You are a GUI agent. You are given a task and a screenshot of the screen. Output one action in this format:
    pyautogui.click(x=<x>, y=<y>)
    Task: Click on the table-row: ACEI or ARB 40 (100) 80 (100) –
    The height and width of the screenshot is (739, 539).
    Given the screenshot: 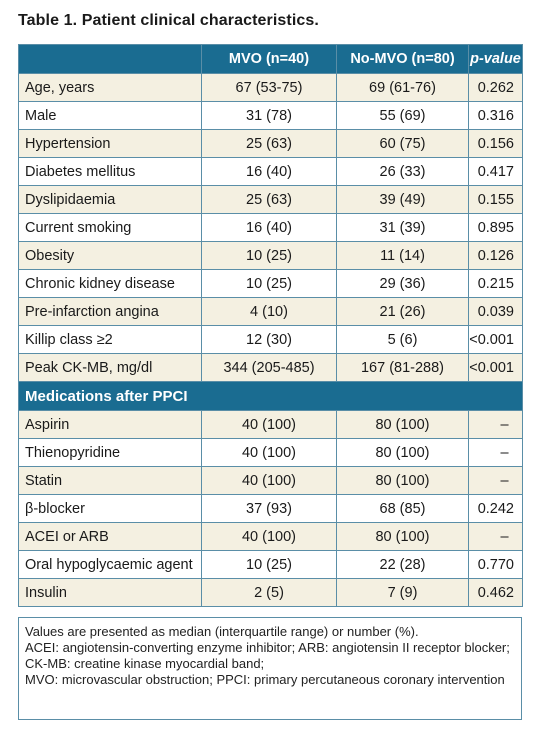 What is the action you would take?
    pyautogui.click(x=270, y=536)
    